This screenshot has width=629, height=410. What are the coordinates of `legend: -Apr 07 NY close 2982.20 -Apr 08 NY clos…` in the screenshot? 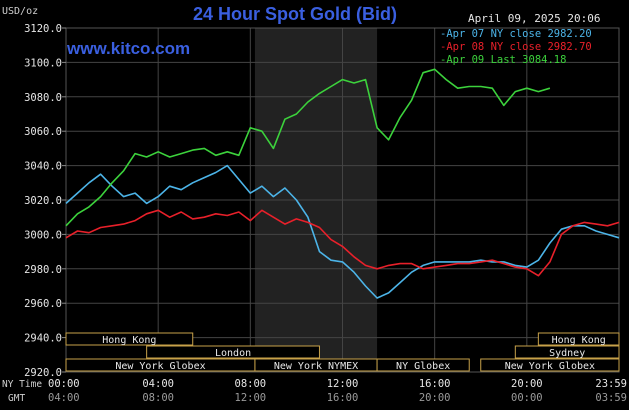 It's located at (516, 47).